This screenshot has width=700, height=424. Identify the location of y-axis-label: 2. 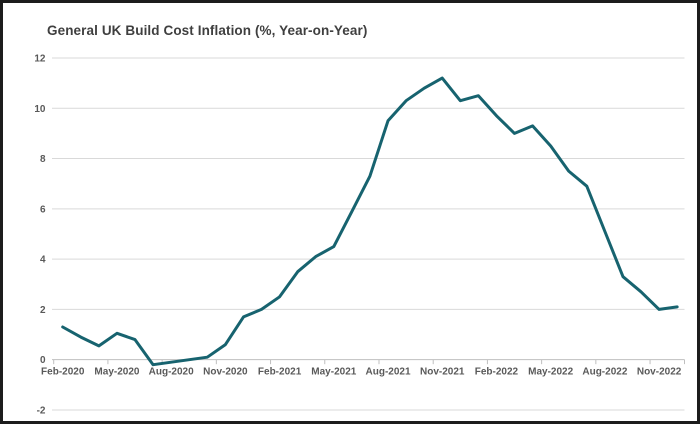
(43, 310).